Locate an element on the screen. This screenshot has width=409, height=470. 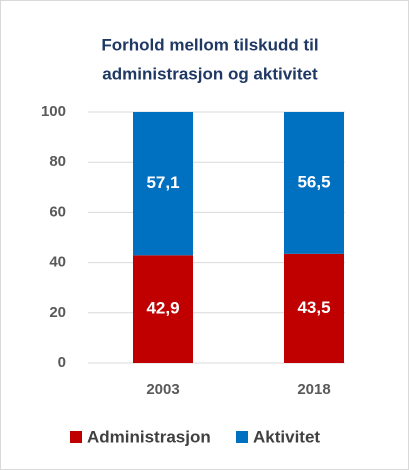
y-tick-label: 80 is located at coordinates (57, 161).